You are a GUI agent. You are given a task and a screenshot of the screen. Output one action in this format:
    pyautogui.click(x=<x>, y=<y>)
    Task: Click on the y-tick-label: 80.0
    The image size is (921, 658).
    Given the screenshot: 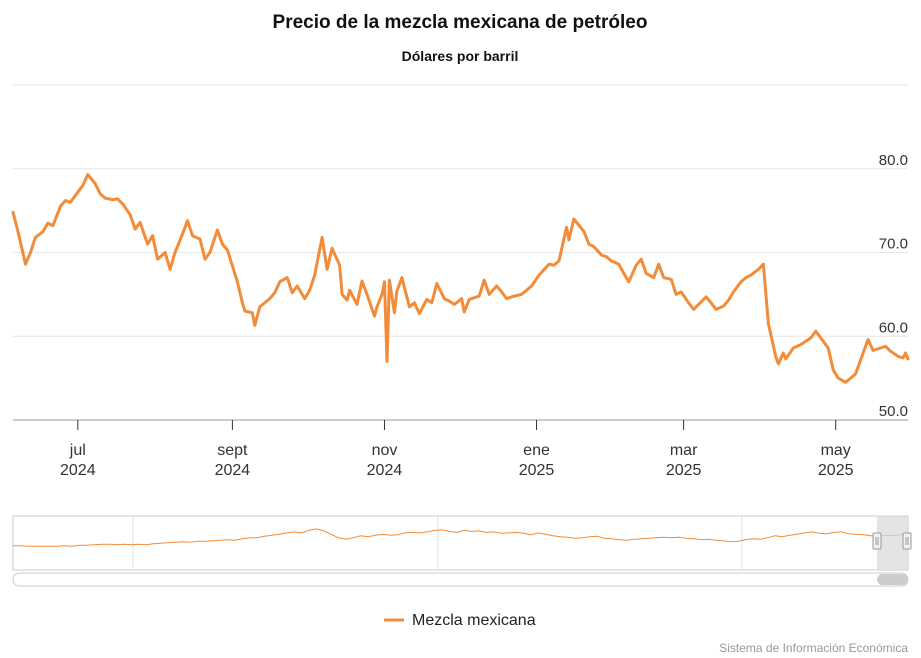 What is the action you would take?
    pyautogui.click(x=893, y=160)
    